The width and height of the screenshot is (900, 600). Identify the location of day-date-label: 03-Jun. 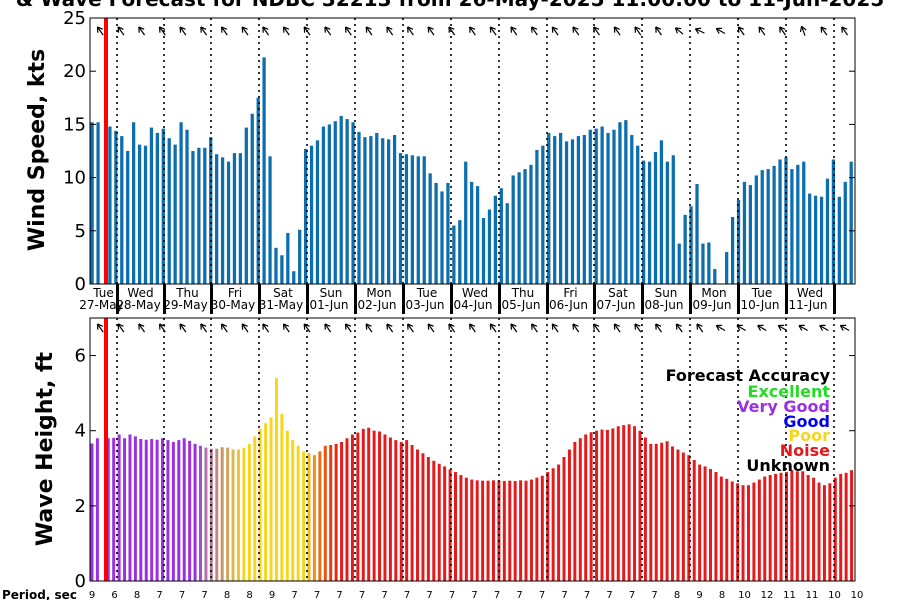
(424, 305).